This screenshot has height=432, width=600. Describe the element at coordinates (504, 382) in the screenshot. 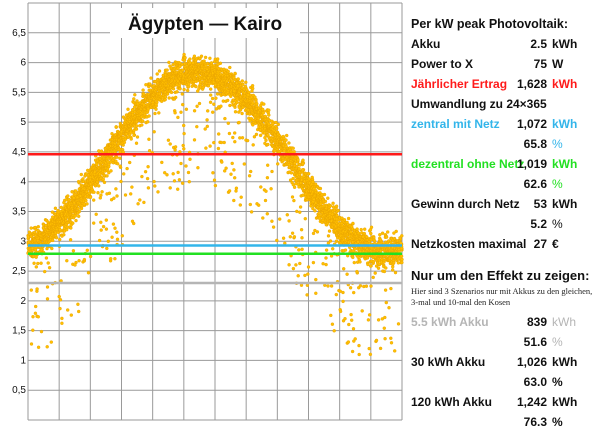

I see `row-scenario-30-percent: 63.0 %` at that location.